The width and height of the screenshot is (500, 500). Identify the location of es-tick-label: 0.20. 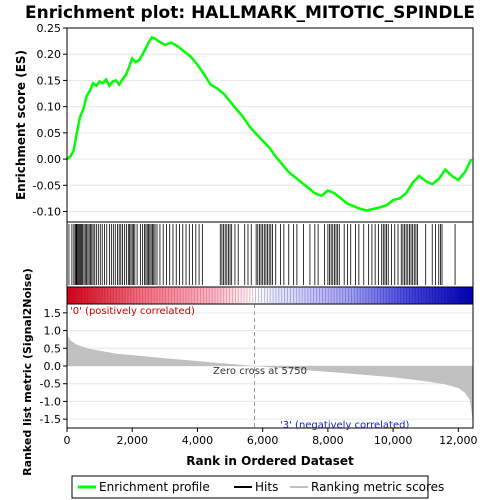
(49, 54).